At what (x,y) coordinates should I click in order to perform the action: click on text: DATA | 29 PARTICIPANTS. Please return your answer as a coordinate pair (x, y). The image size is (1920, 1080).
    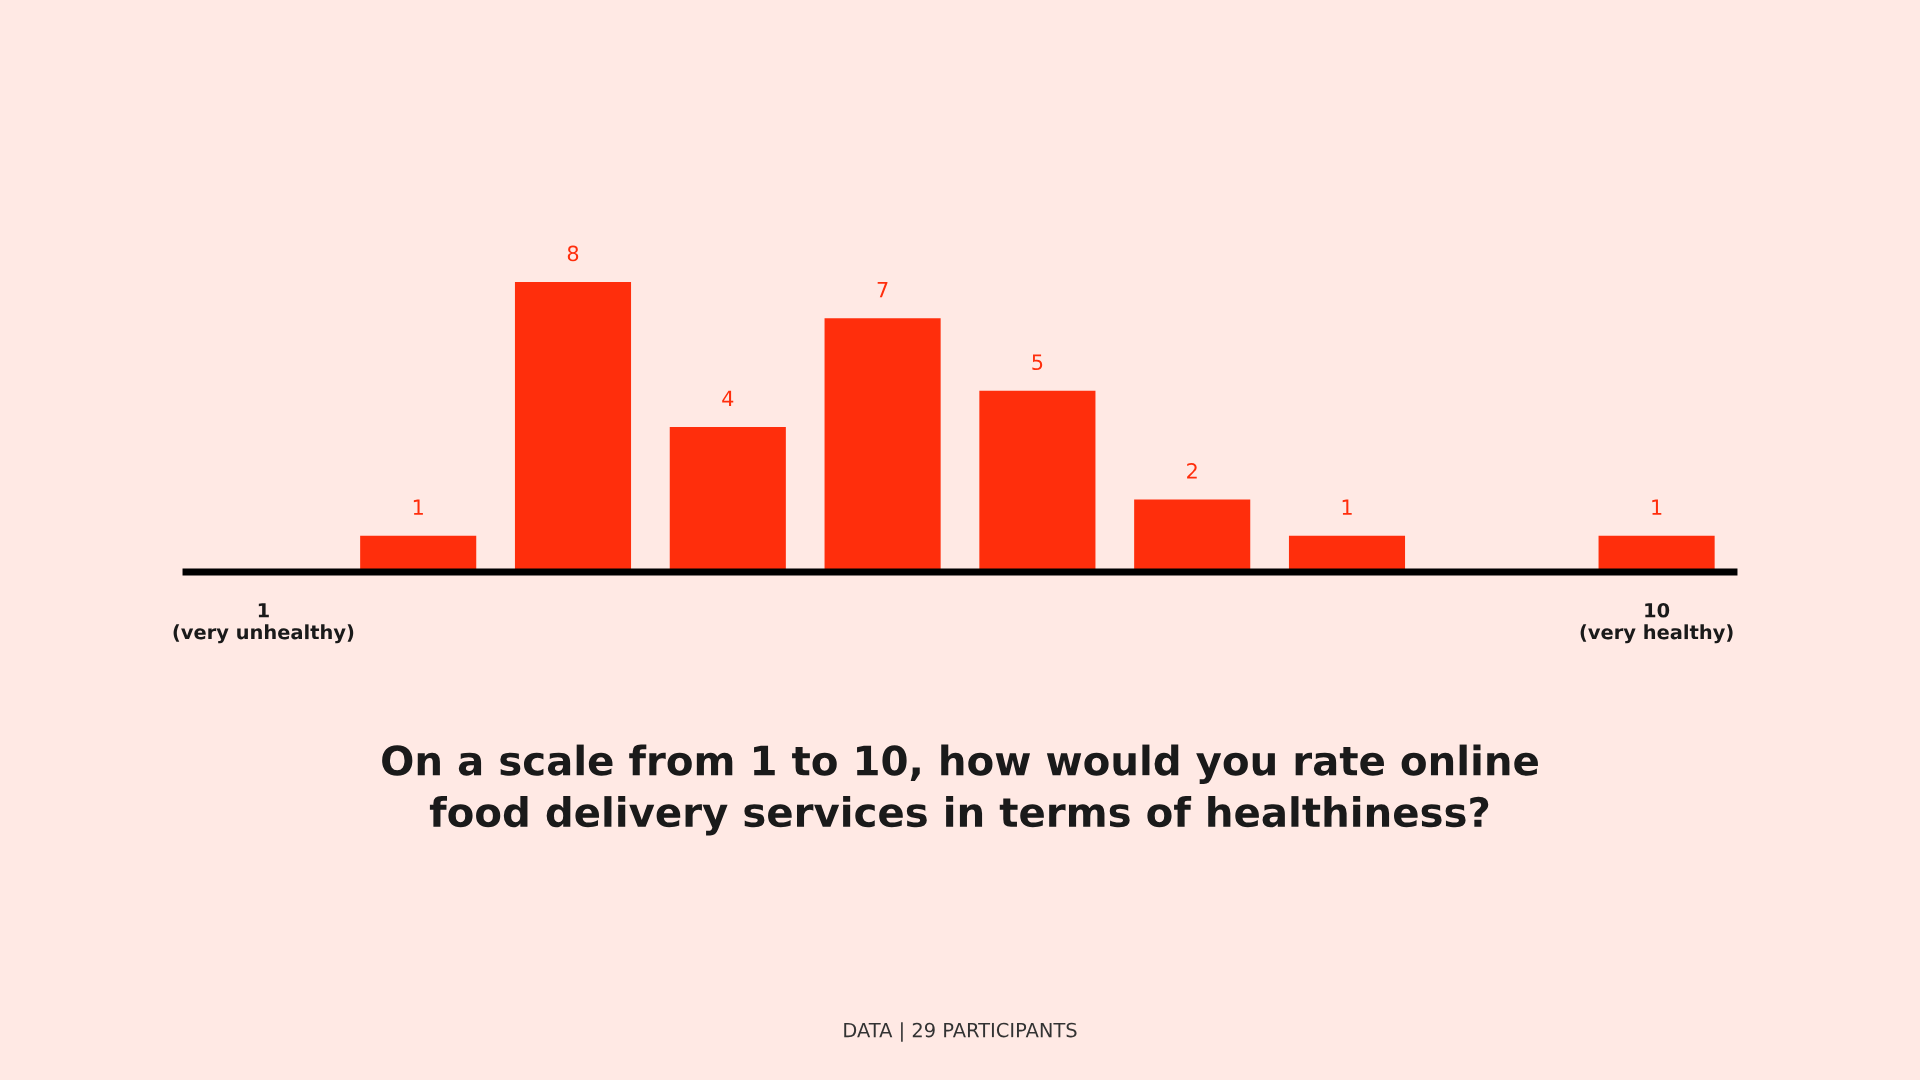
    Looking at the image, I should click on (960, 1032).